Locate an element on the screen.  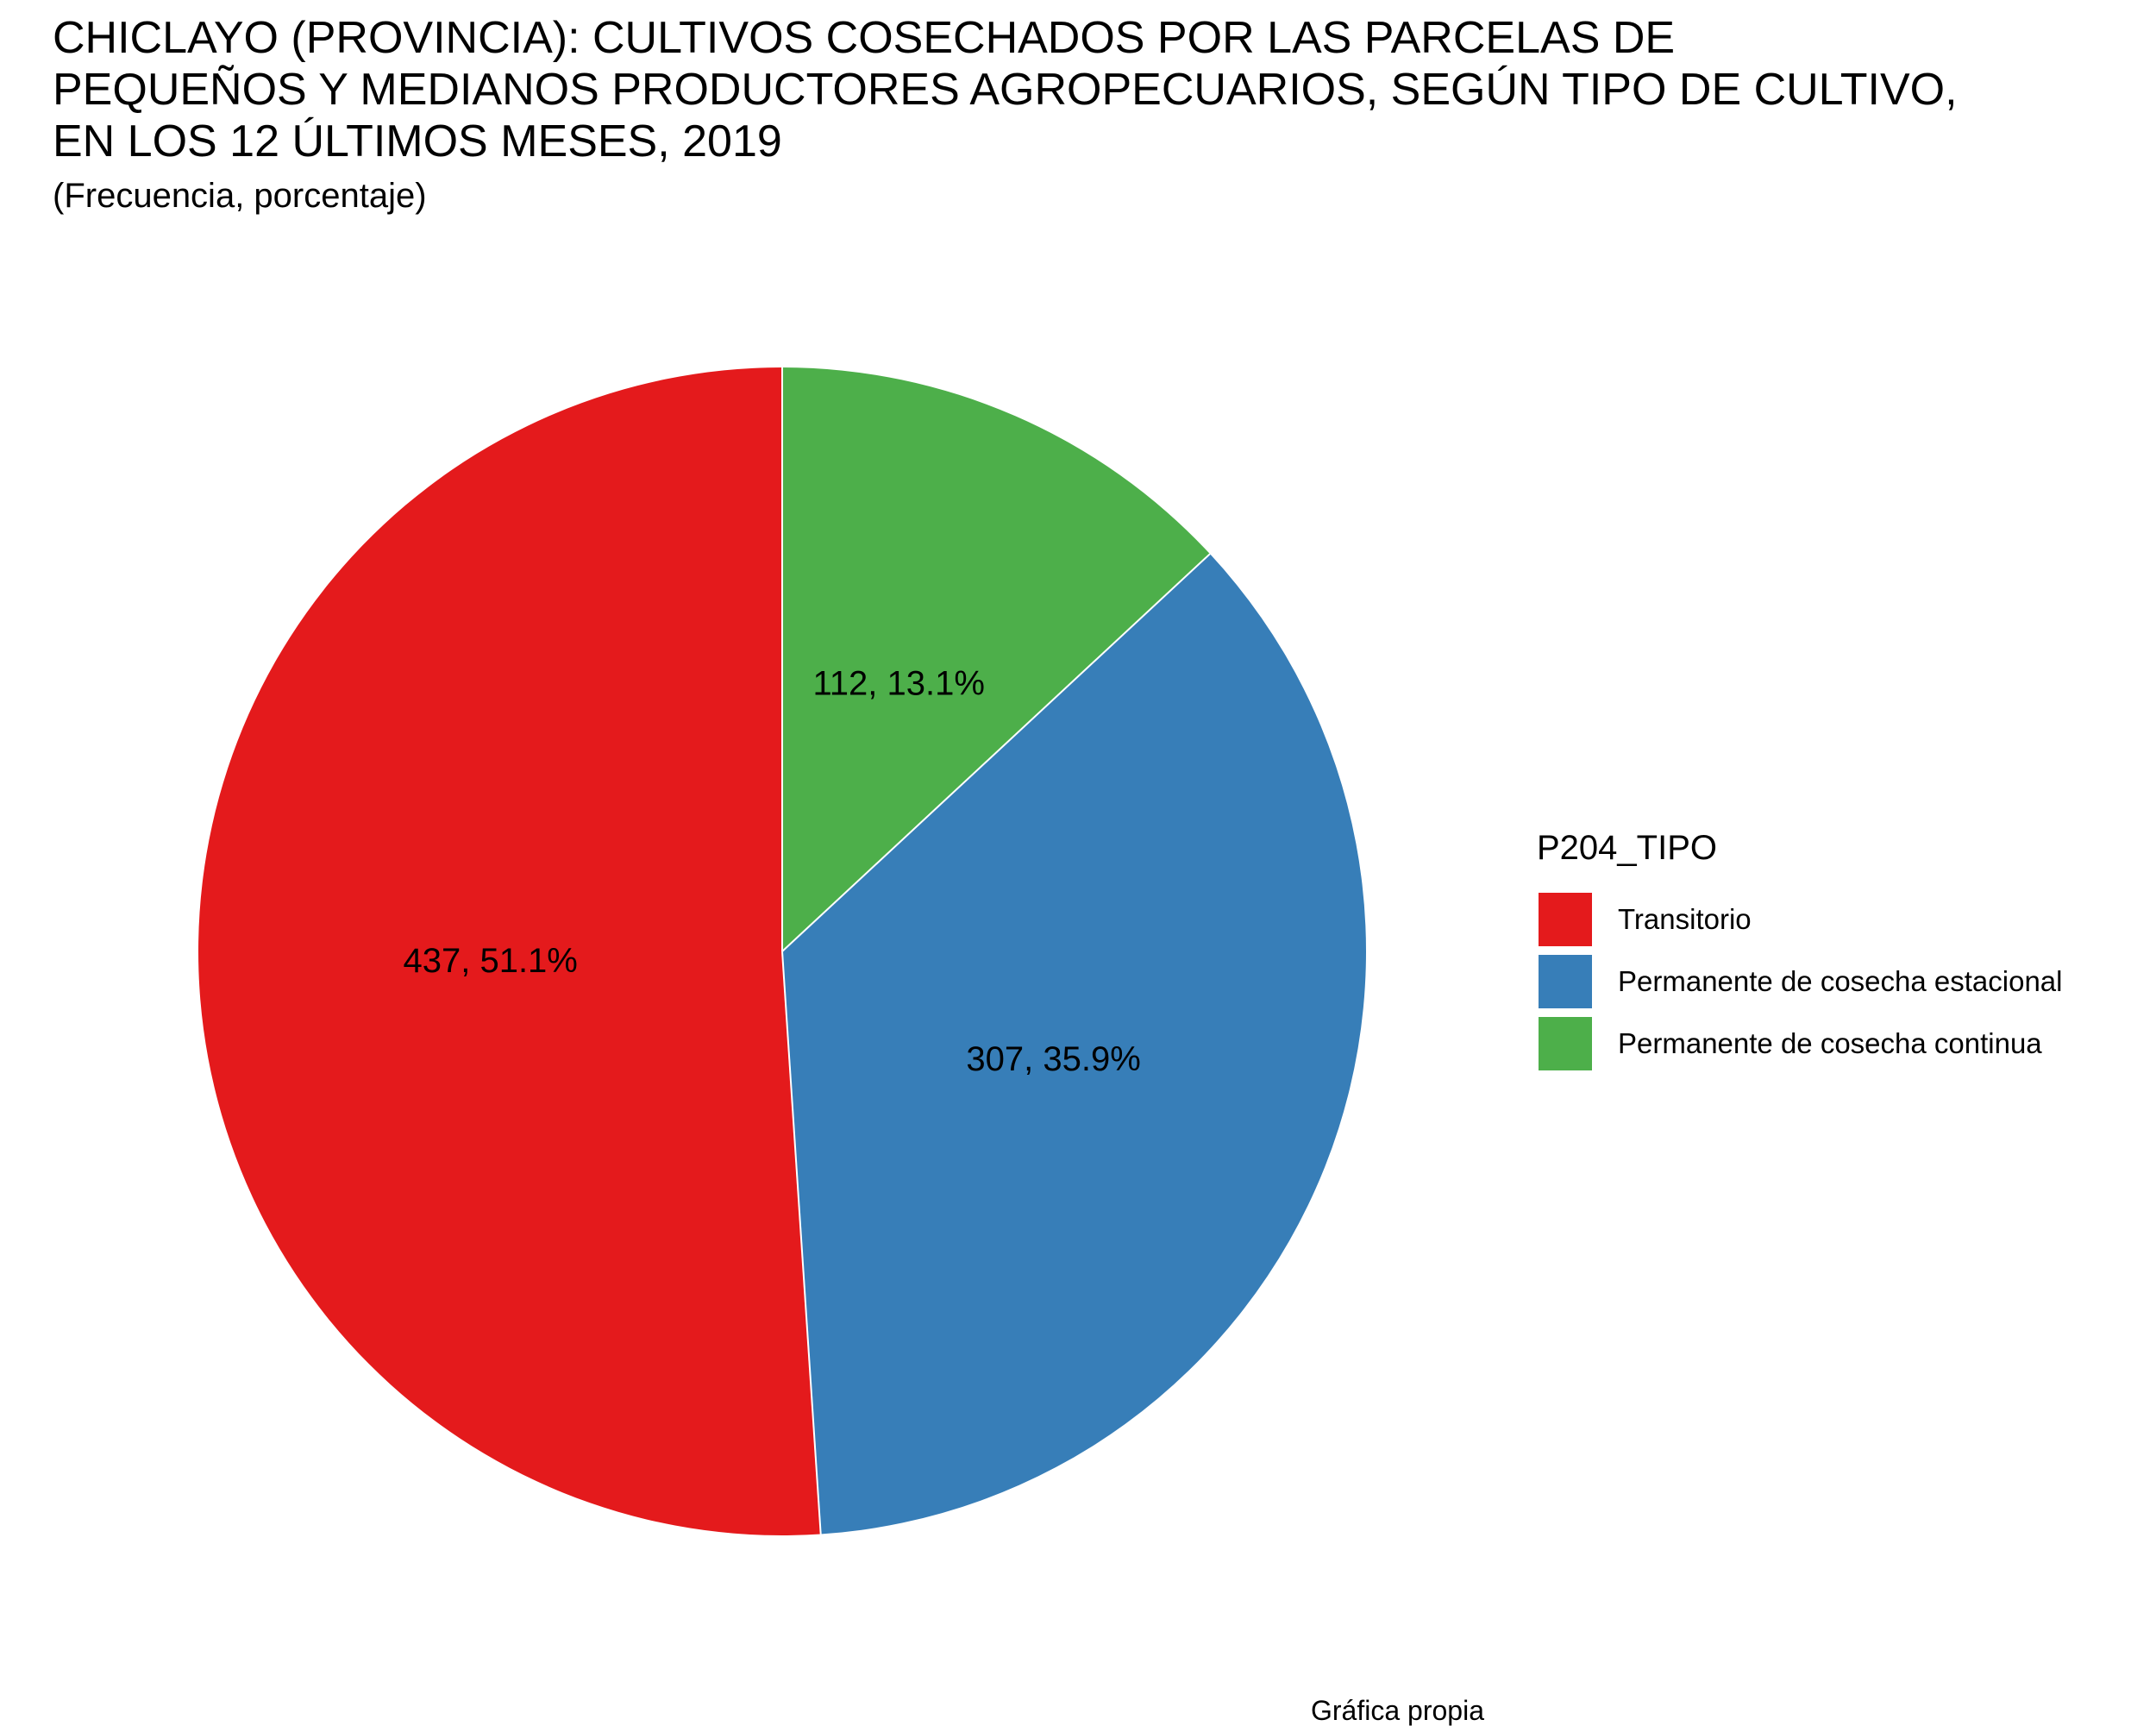
legend-label: Permanente de cosecha estacional is located at coordinates (1840, 981).